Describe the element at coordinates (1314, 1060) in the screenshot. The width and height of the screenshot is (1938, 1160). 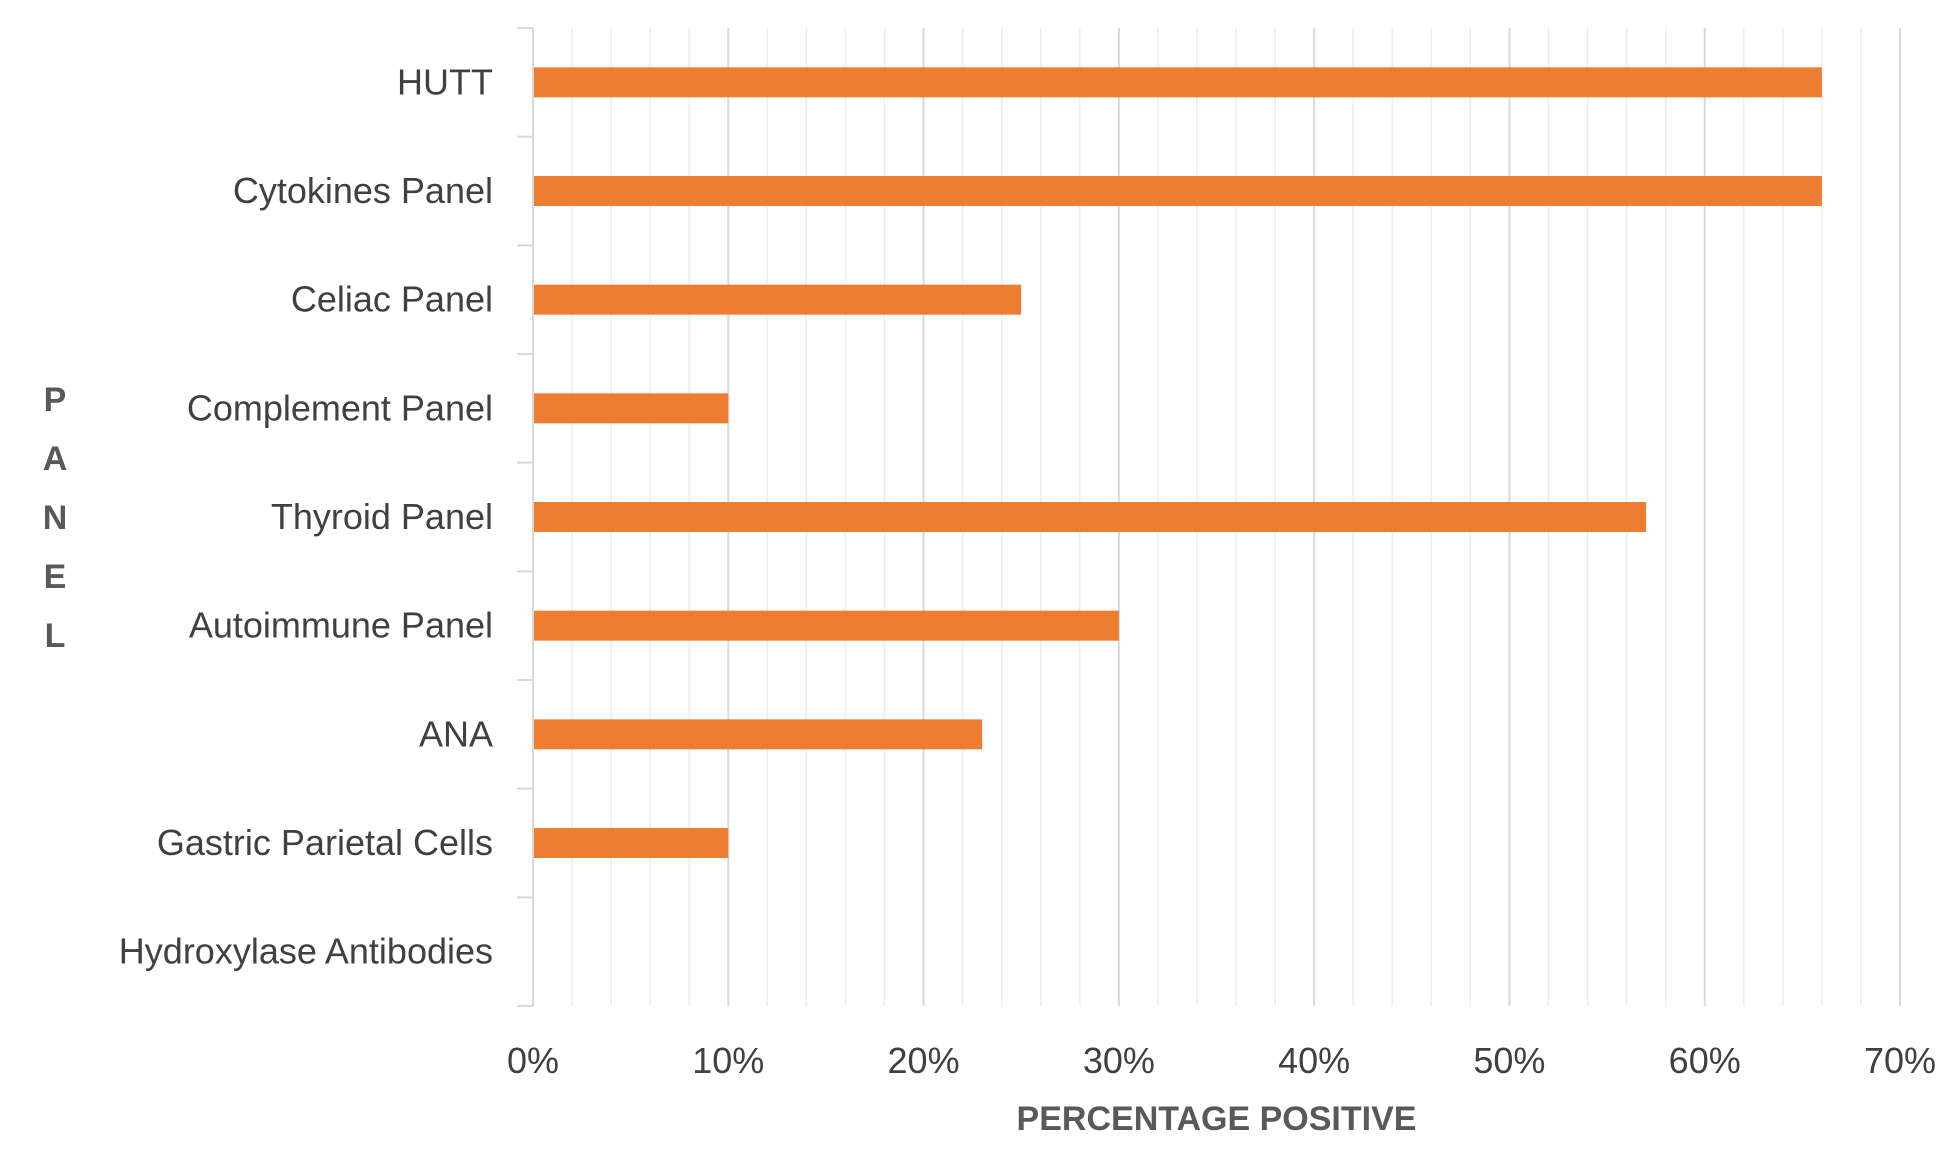
I see `x-tick-label: 40%` at that location.